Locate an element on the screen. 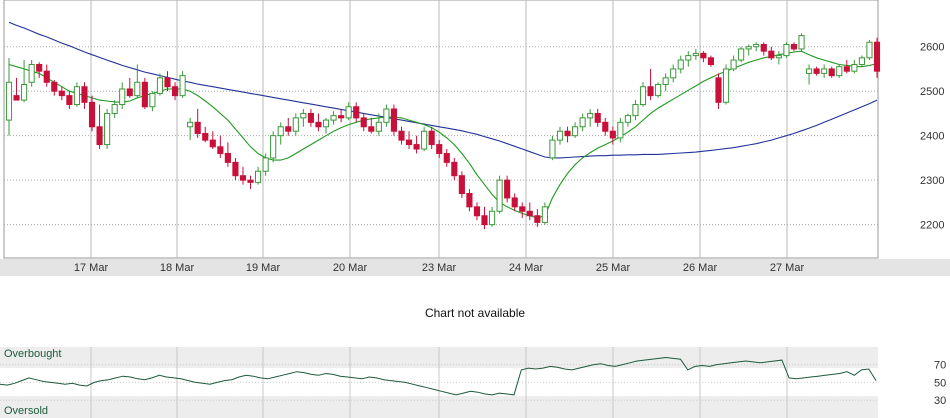 This screenshot has width=950, height=418. osc-y-tick-label-1: 50 is located at coordinates (940, 383).